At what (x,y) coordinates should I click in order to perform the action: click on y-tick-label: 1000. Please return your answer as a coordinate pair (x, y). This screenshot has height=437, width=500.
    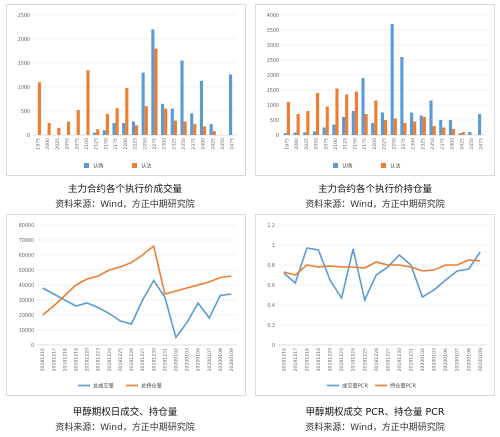
    Looking at the image, I should click on (24, 88).